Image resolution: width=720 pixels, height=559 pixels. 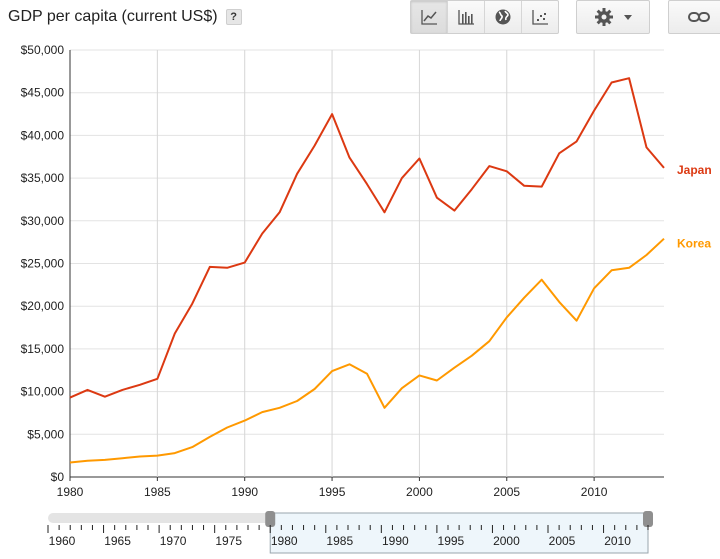 What do you see at coordinates (228, 541) in the screenshot?
I see `timeline-year-label: 1975` at bounding box center [228, 541].